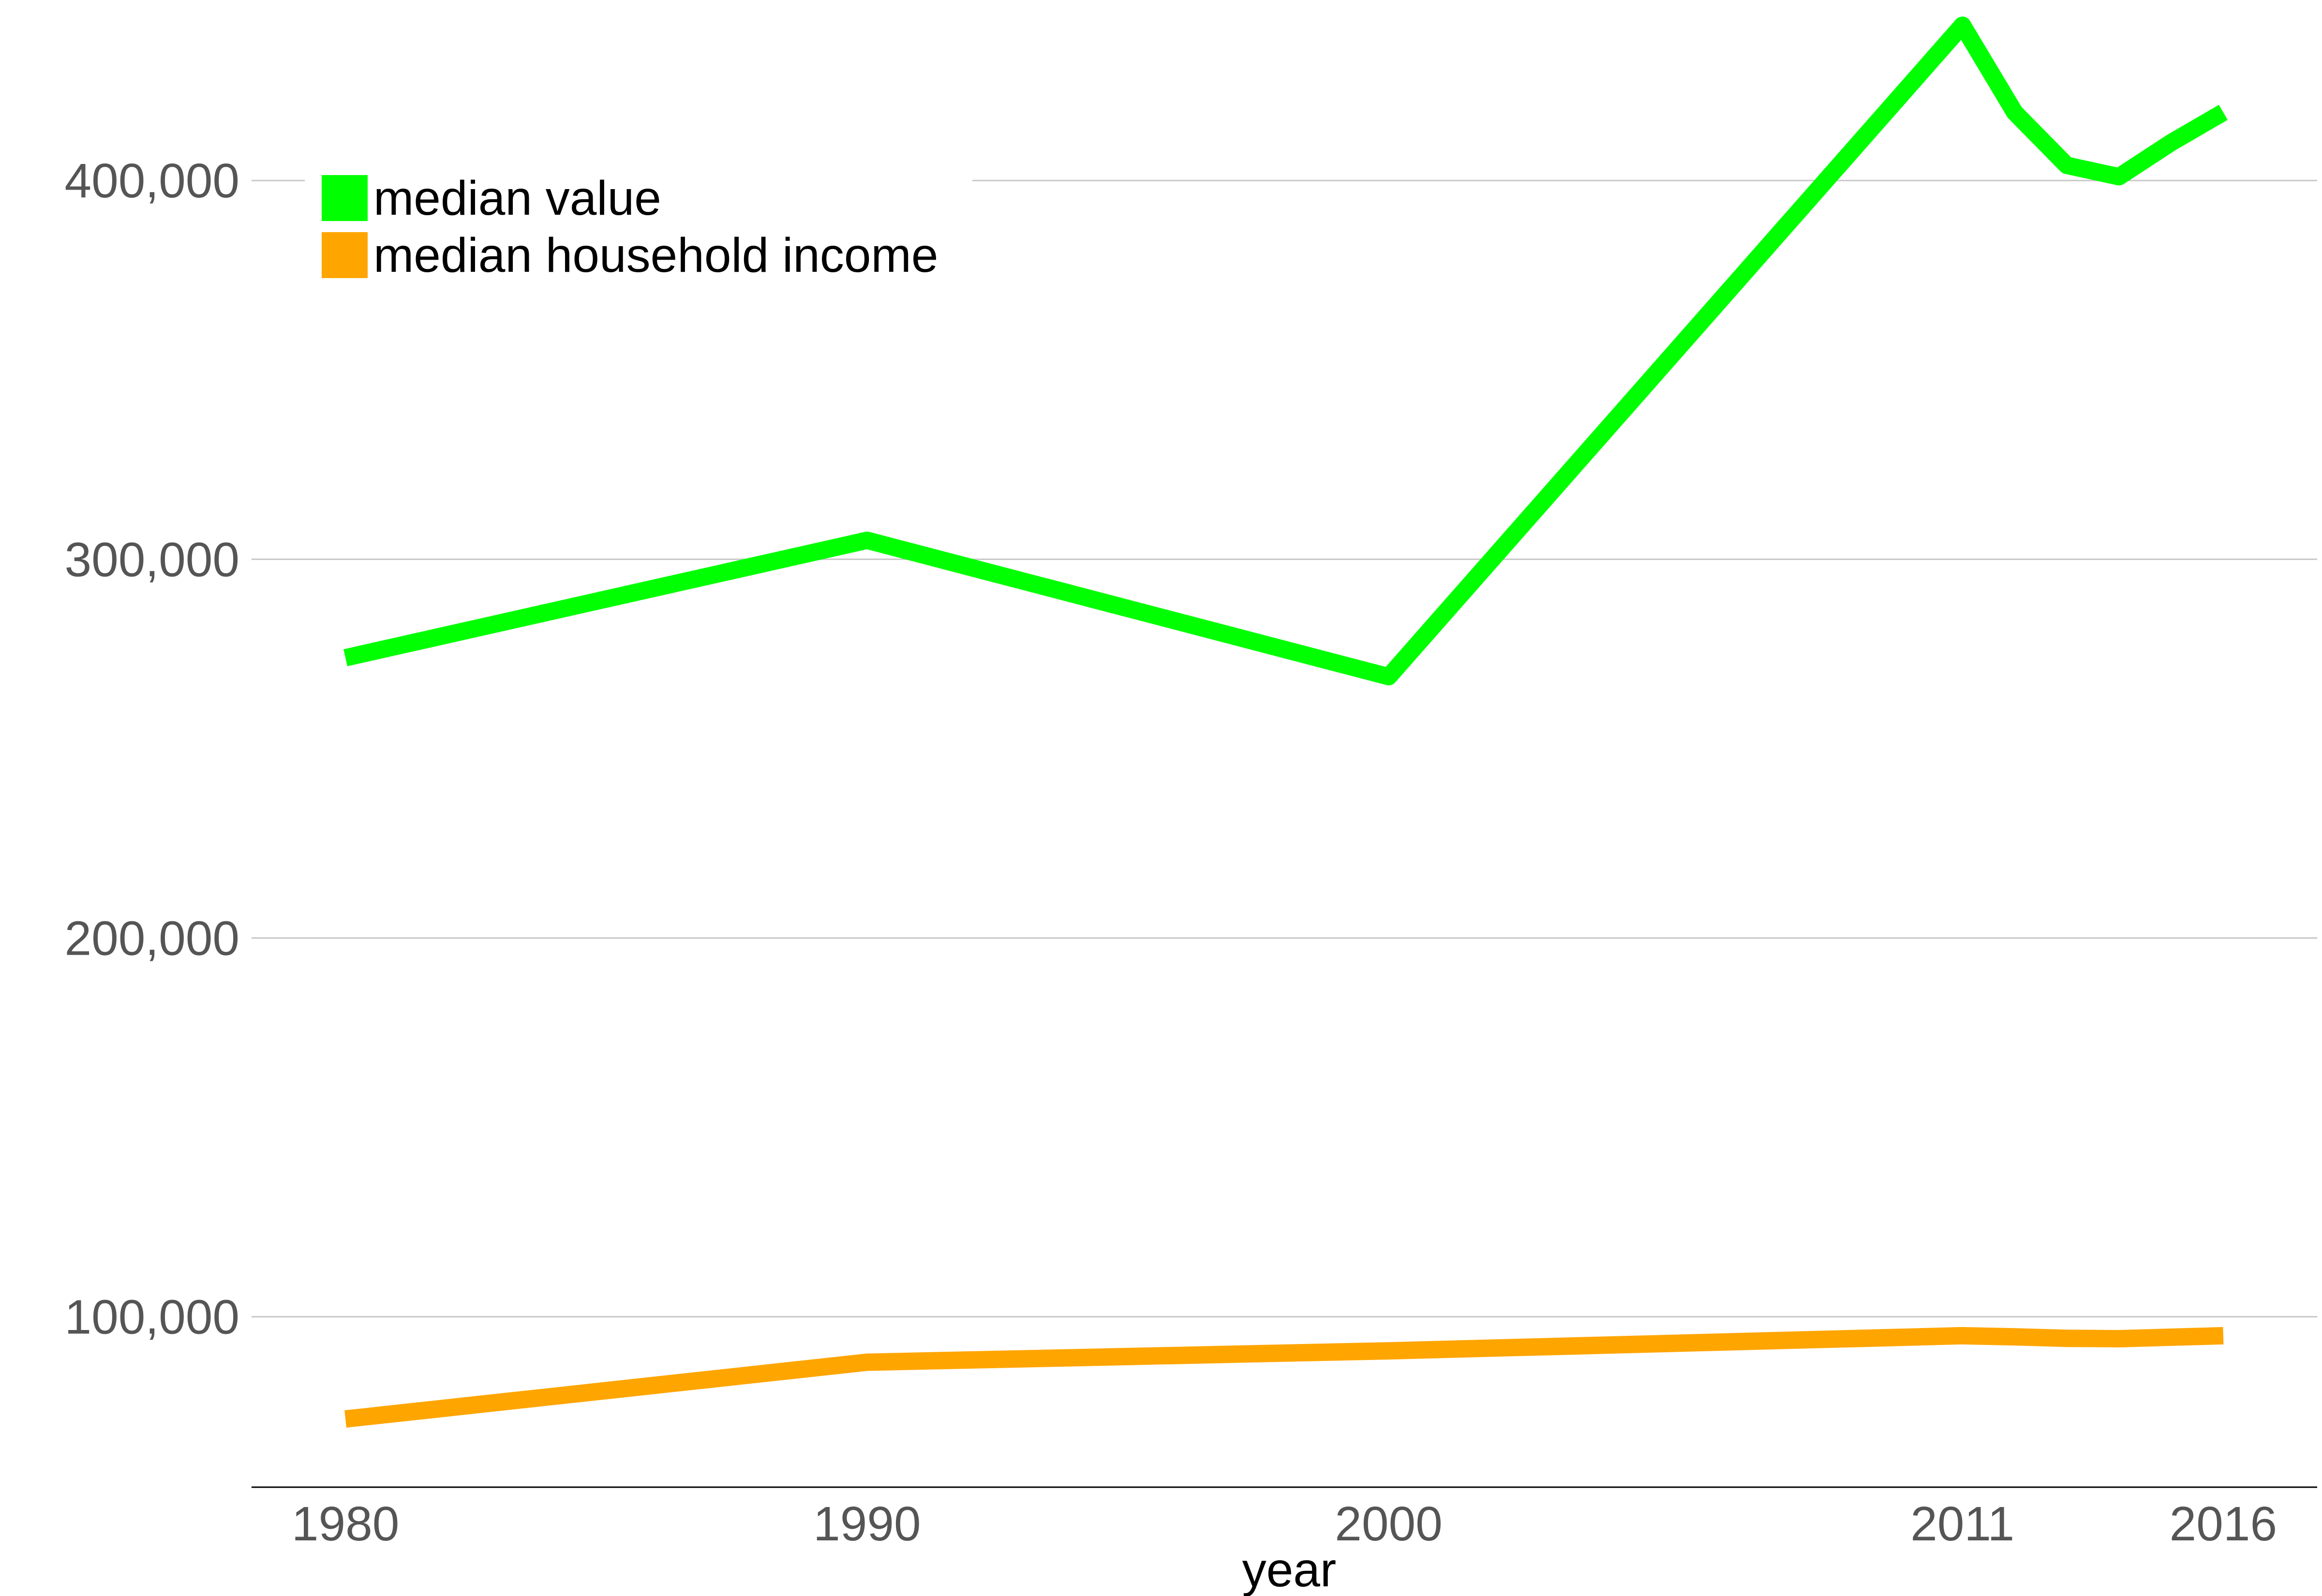 The width and height of the screenshot is (2322, 1596). Describe the element at coordinates (152, 938) in the screenshot. I see `y-tick-label: 200,000` at that location.